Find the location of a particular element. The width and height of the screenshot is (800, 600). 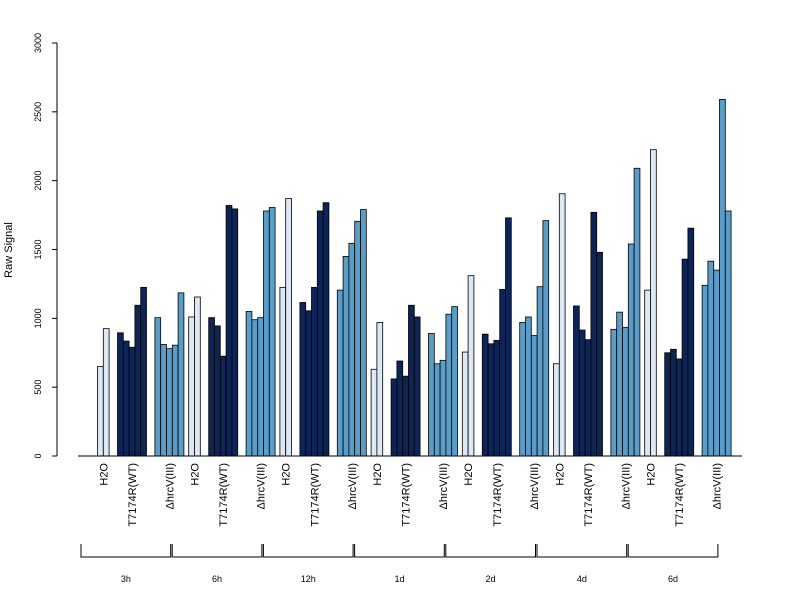

y-tick-label: 1500 is located at coordinates (38, 249).